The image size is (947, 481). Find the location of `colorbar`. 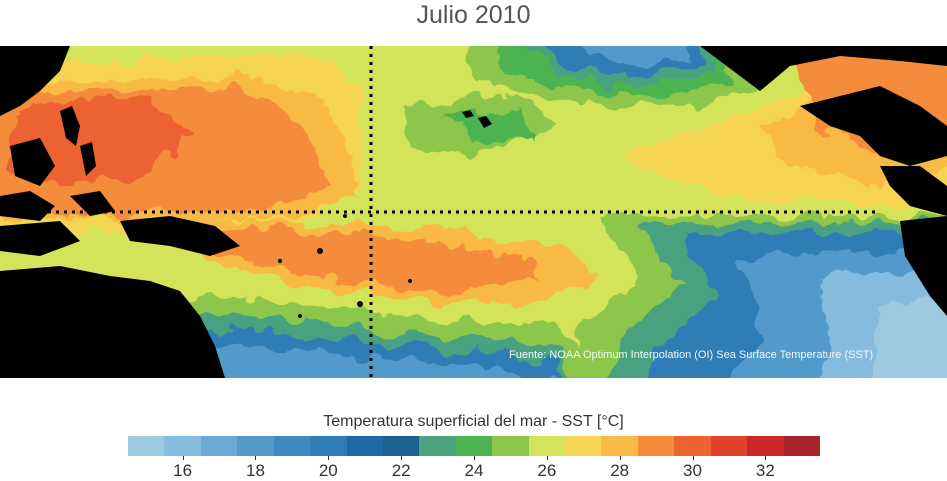

colorbar is located at coordinates (474, 446).